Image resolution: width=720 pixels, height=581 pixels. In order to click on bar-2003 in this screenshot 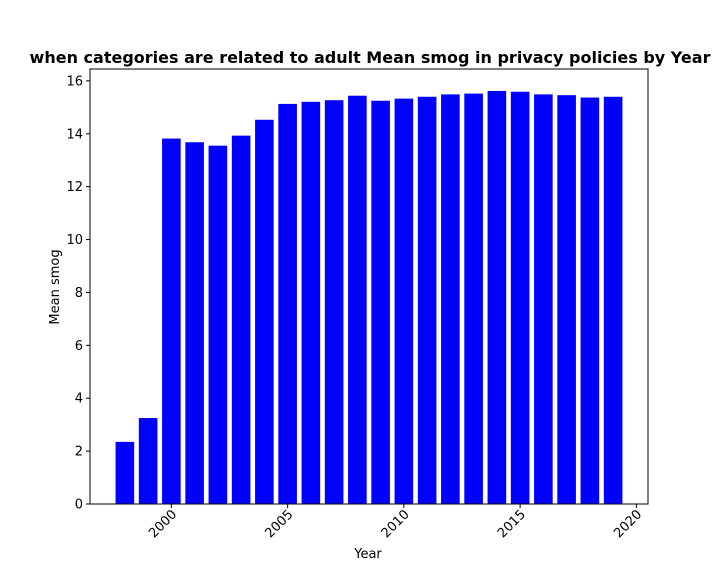, I will do `click(241, 319)`.